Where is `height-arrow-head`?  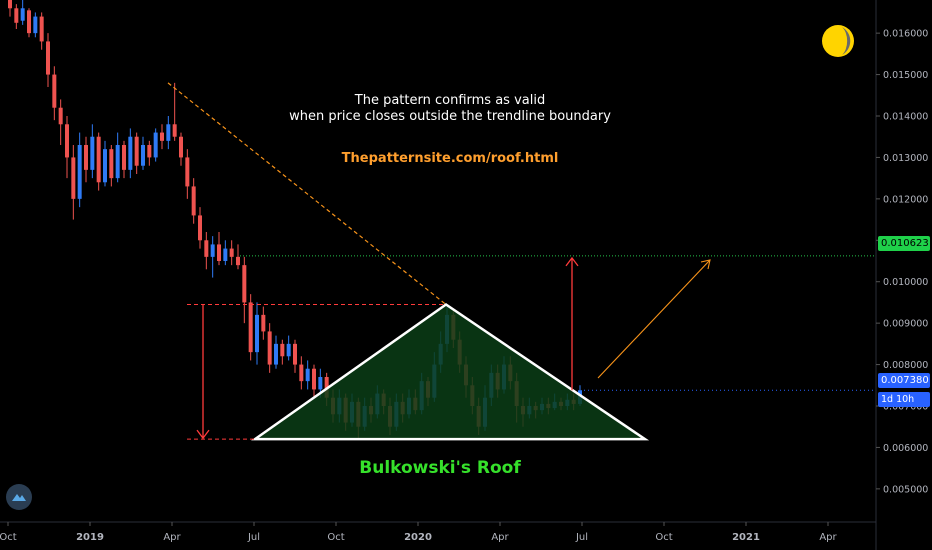 height-arrow-head is located at coordinates (203, 434).